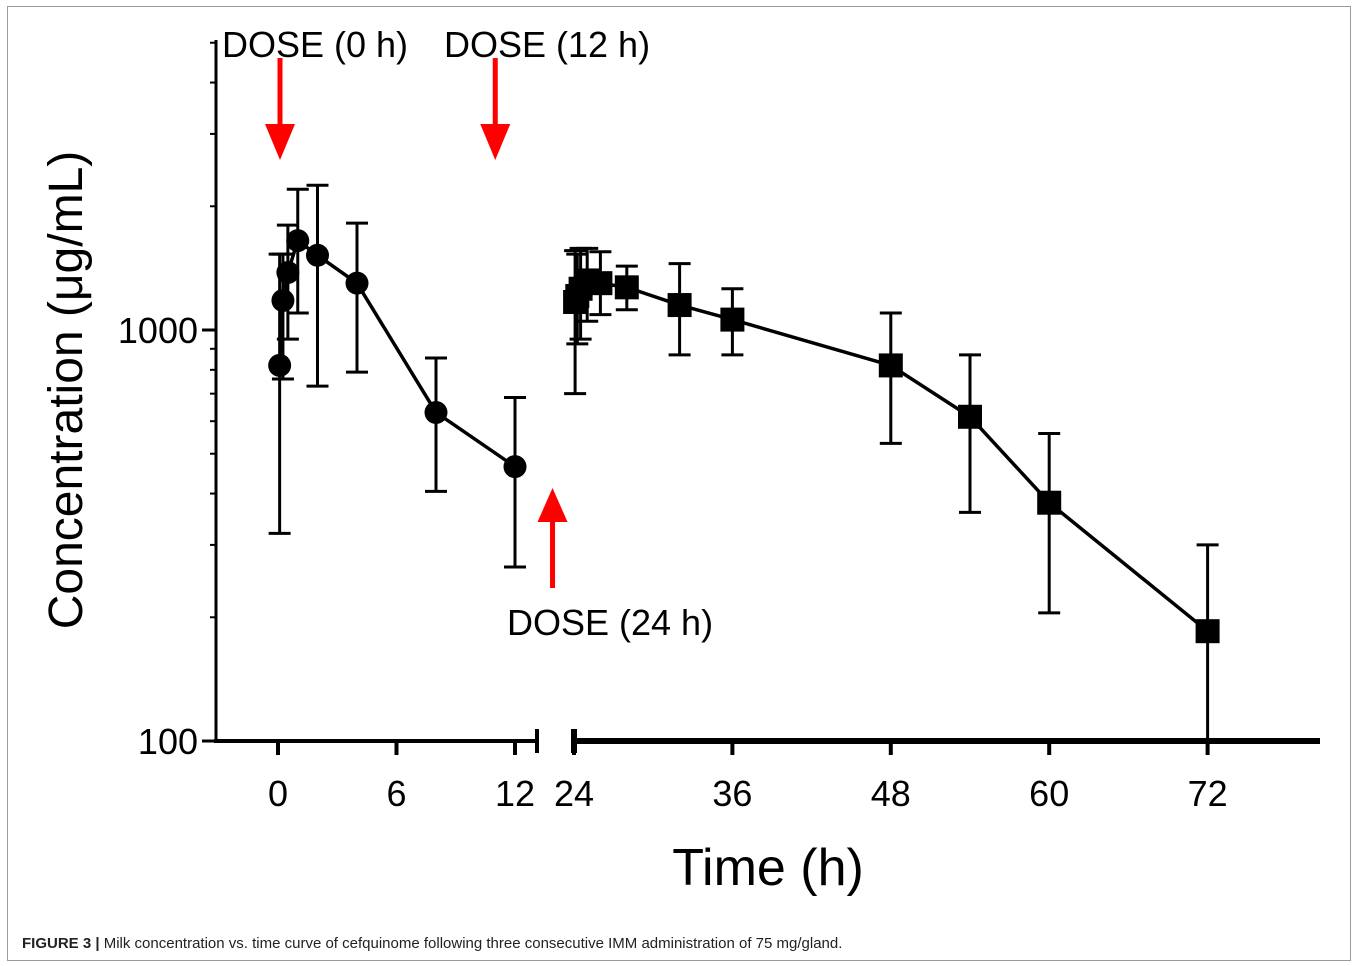  What do you see at coordinates (168, 741) in the screenshot?
I see `y-tick-label: 100` at bounding box center [168, 741].